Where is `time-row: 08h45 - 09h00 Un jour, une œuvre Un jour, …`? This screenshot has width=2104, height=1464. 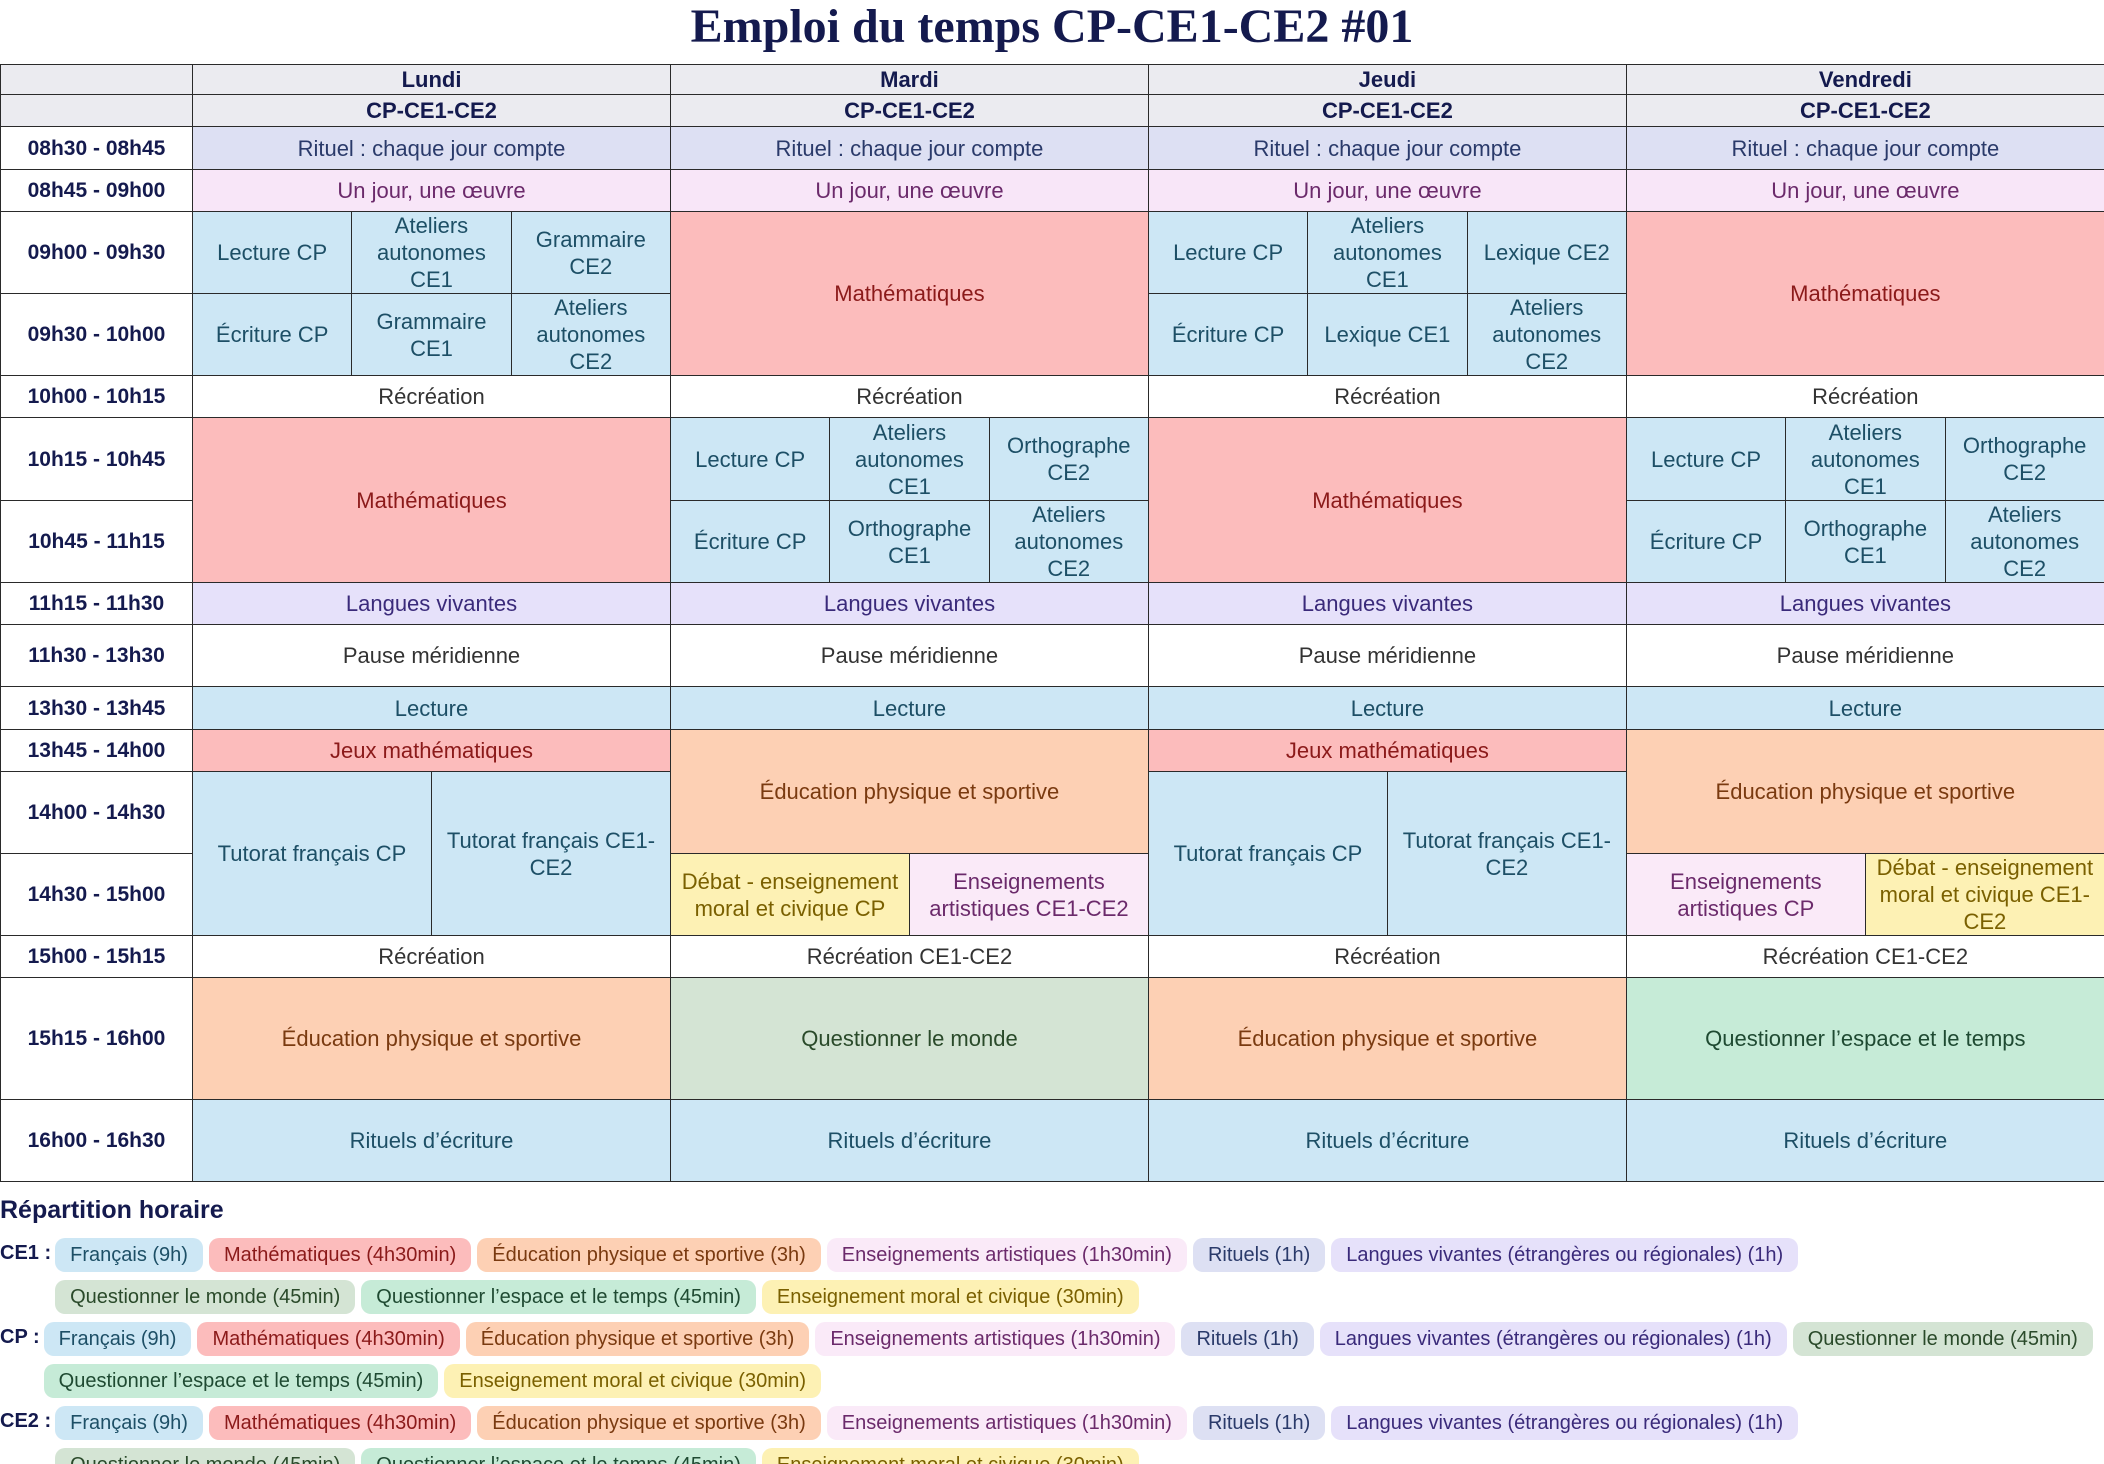 time-row: 08h45 - 09h00 Un jour, une œuvre Un jour, … is located at coordinates (1052, 190).